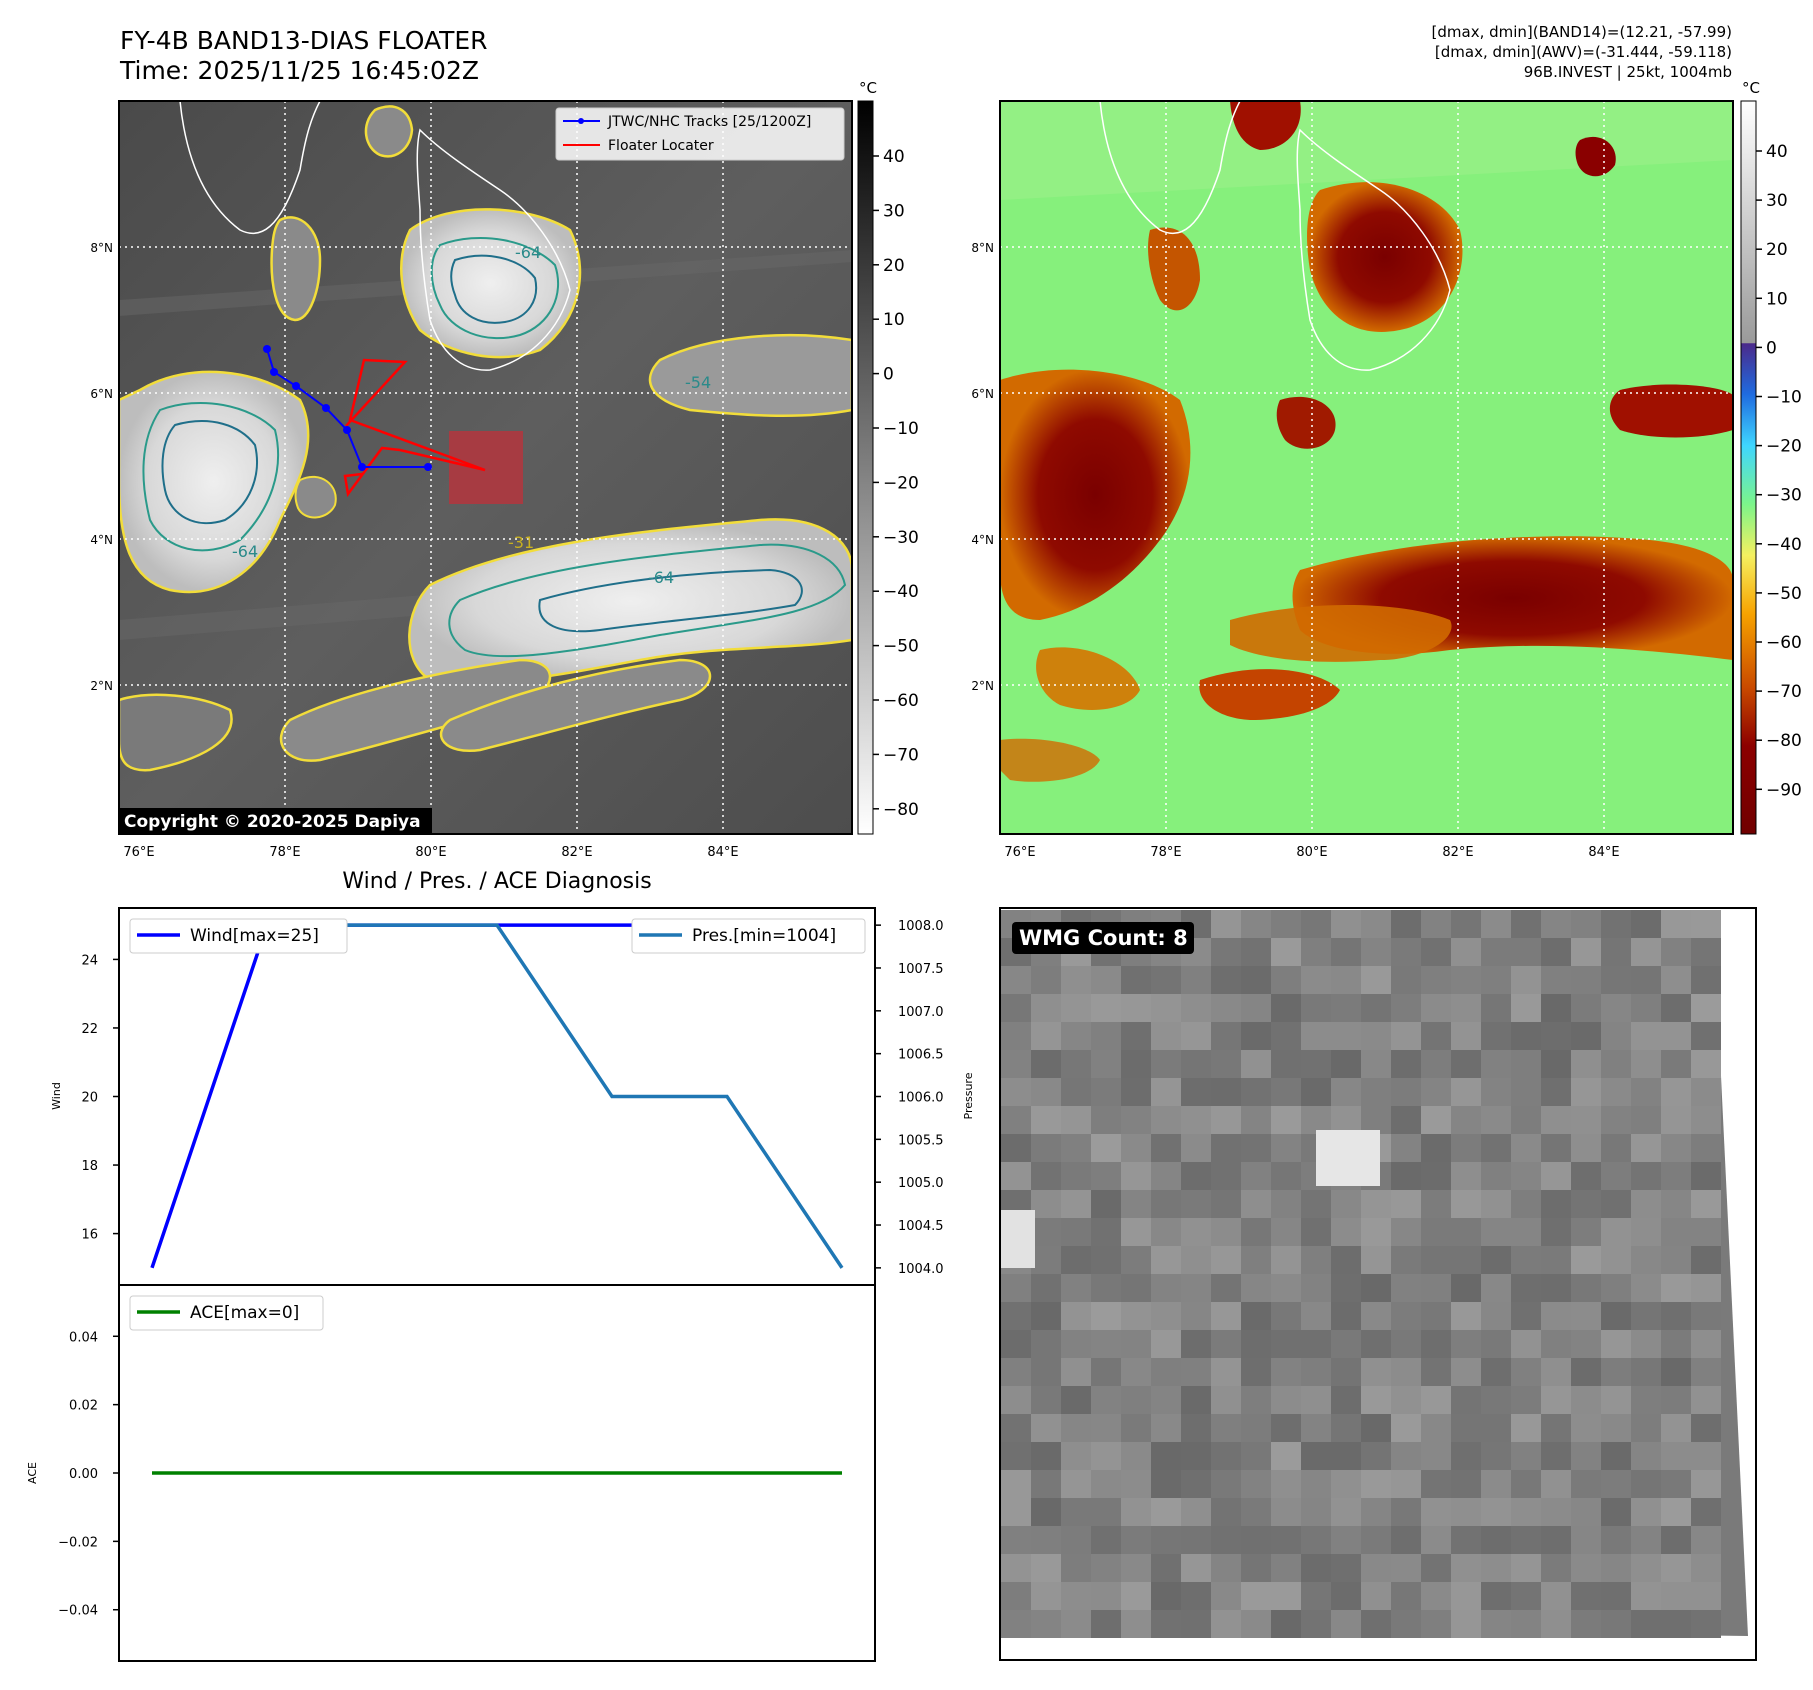  What do you see at coordinates (1784, 692) in the screenshot?
I see `colorbar-tick-label: −70` at bounding box center [1784, 692].